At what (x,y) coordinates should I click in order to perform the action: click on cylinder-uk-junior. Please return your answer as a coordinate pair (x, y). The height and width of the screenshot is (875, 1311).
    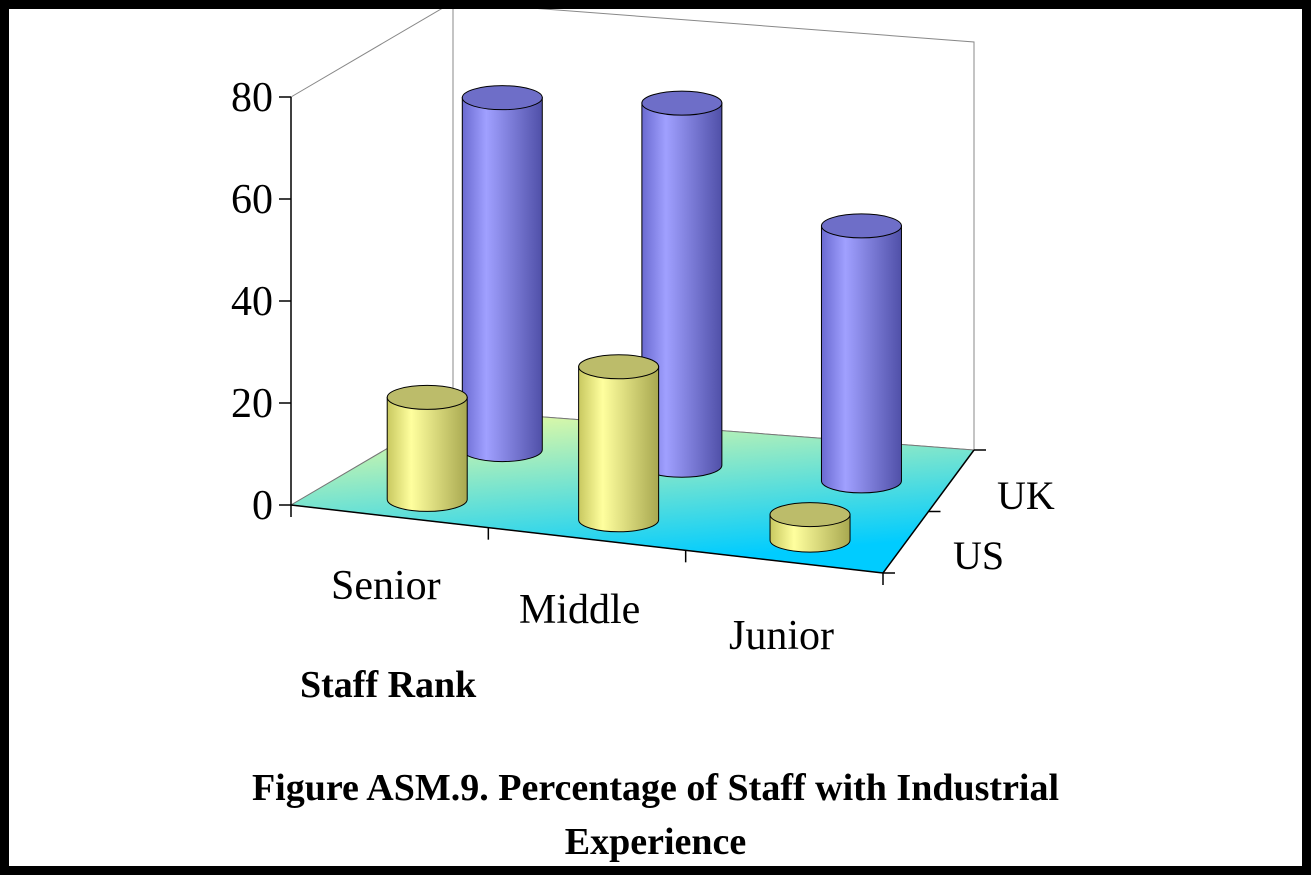
    Looking at the image, I should click on (861, 353).